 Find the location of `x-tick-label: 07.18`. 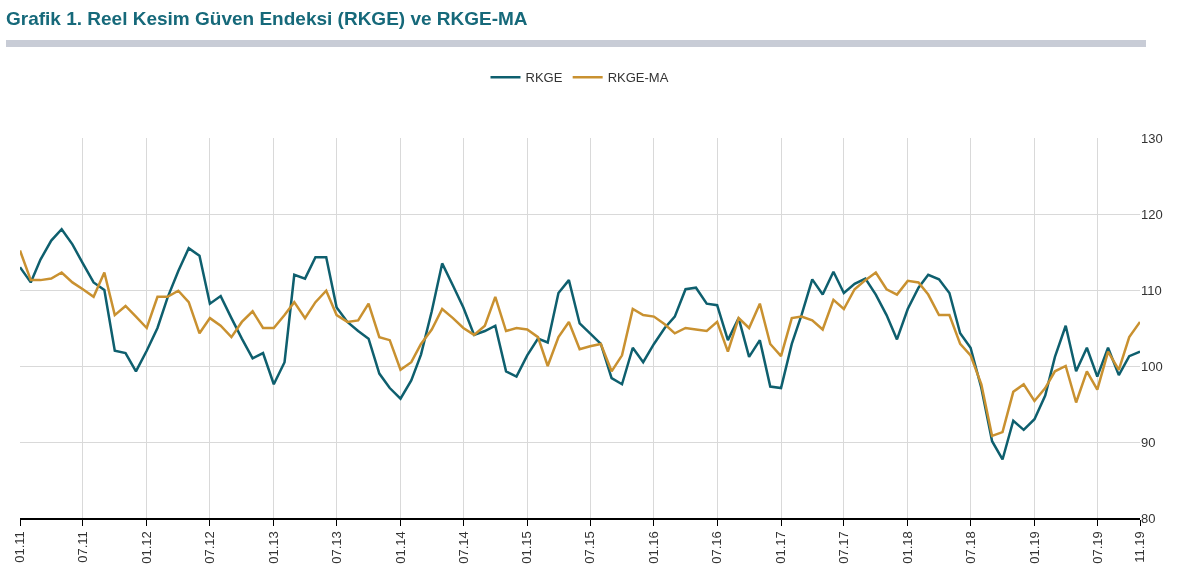

x-tick-label: 07.18 is located at coordinates (970, 547).